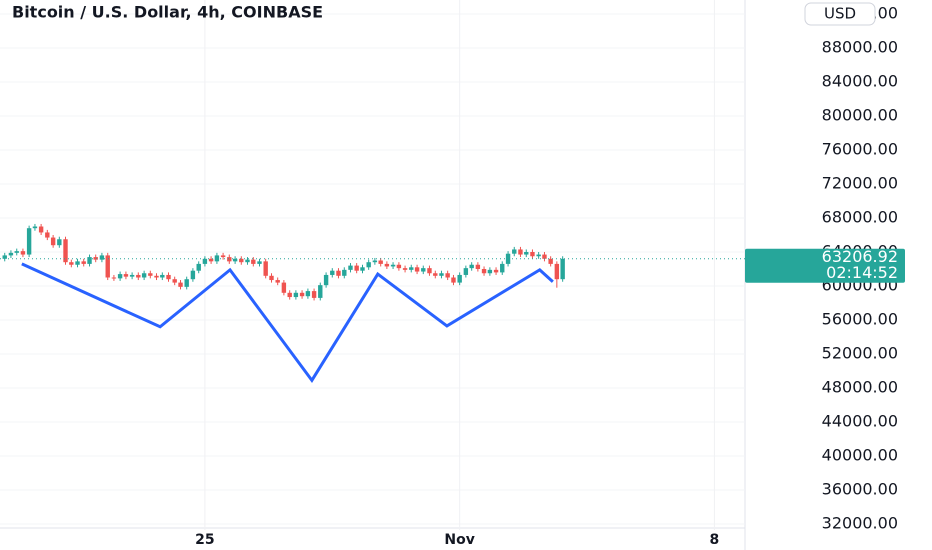 Image resolution: width=932 pixels, height=550 pixels. Describe the element at coordinates (860, 216) in the screenshot. I see `y-tick-label: 68000.00` at that location.